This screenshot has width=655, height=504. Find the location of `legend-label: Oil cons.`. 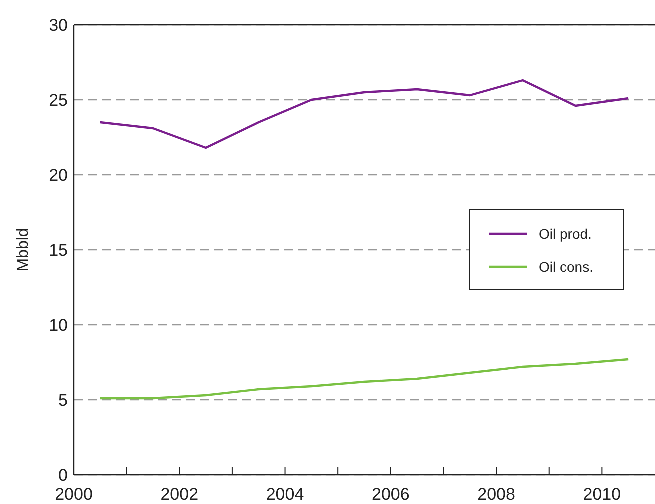

legend-label: Oil cons. is located at coordinates (566, 267).